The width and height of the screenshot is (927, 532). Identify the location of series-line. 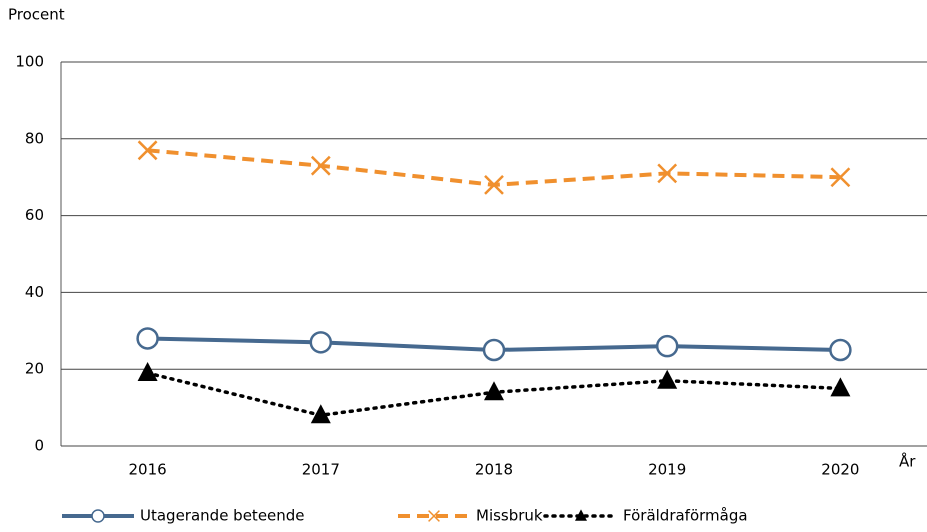
(494, 167).